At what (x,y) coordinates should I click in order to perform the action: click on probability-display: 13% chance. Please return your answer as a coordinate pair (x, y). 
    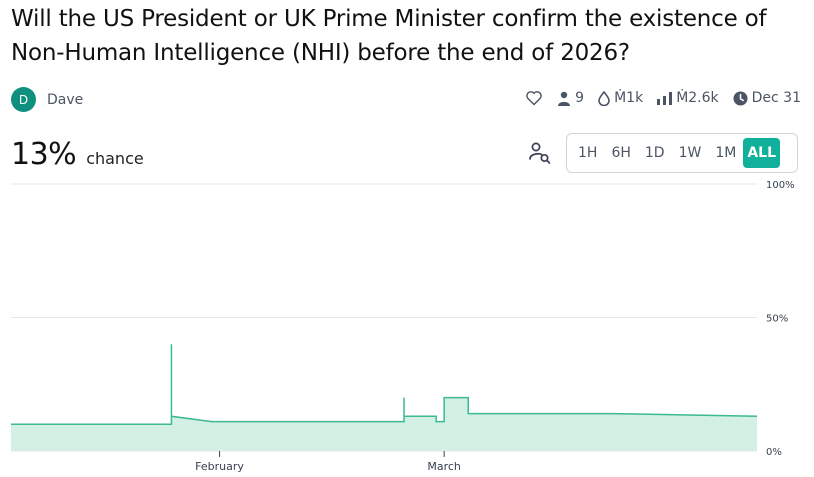
    Looking at the image, I should click on (77, 154).